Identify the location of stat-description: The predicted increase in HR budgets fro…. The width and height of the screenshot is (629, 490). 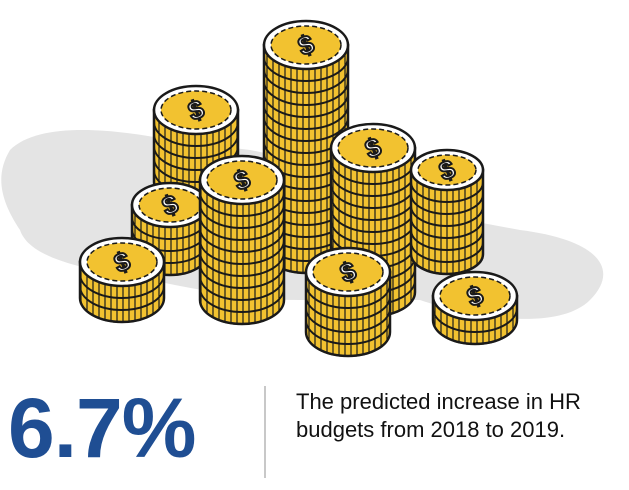
(438, 415).